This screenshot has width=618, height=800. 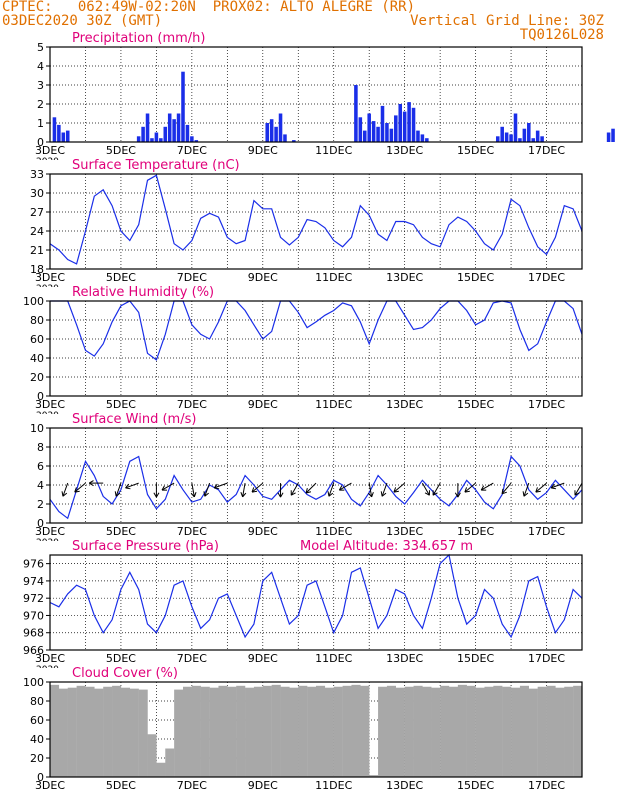 I want to click on y-tick-label-cloud: 100, so click(x=33, y=682).